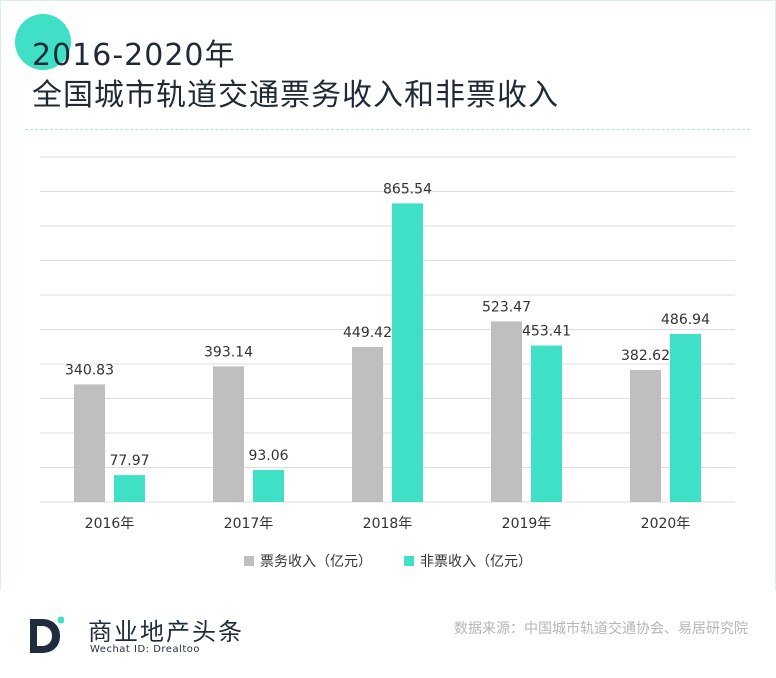 The width and height of the screenshot is (776, 678). I want to click on data-label: 449.42, so click(367, 333).